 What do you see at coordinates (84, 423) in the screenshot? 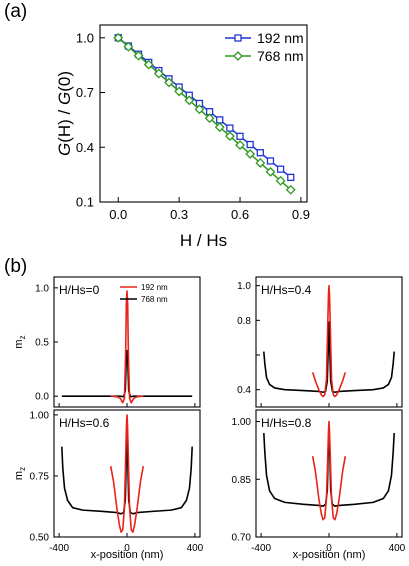
I see `annotation-label: H/Hs=0.6` at bounding box center [84, 423].